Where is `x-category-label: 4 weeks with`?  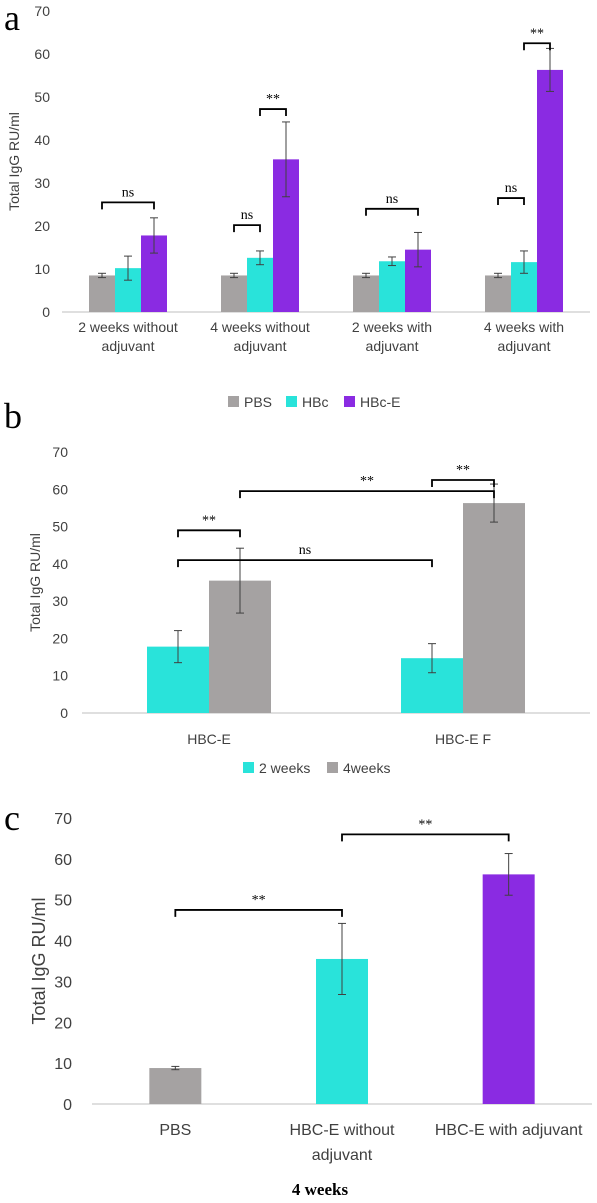
x-category-label: 4 weeks with is located at coordinates (524, 327).